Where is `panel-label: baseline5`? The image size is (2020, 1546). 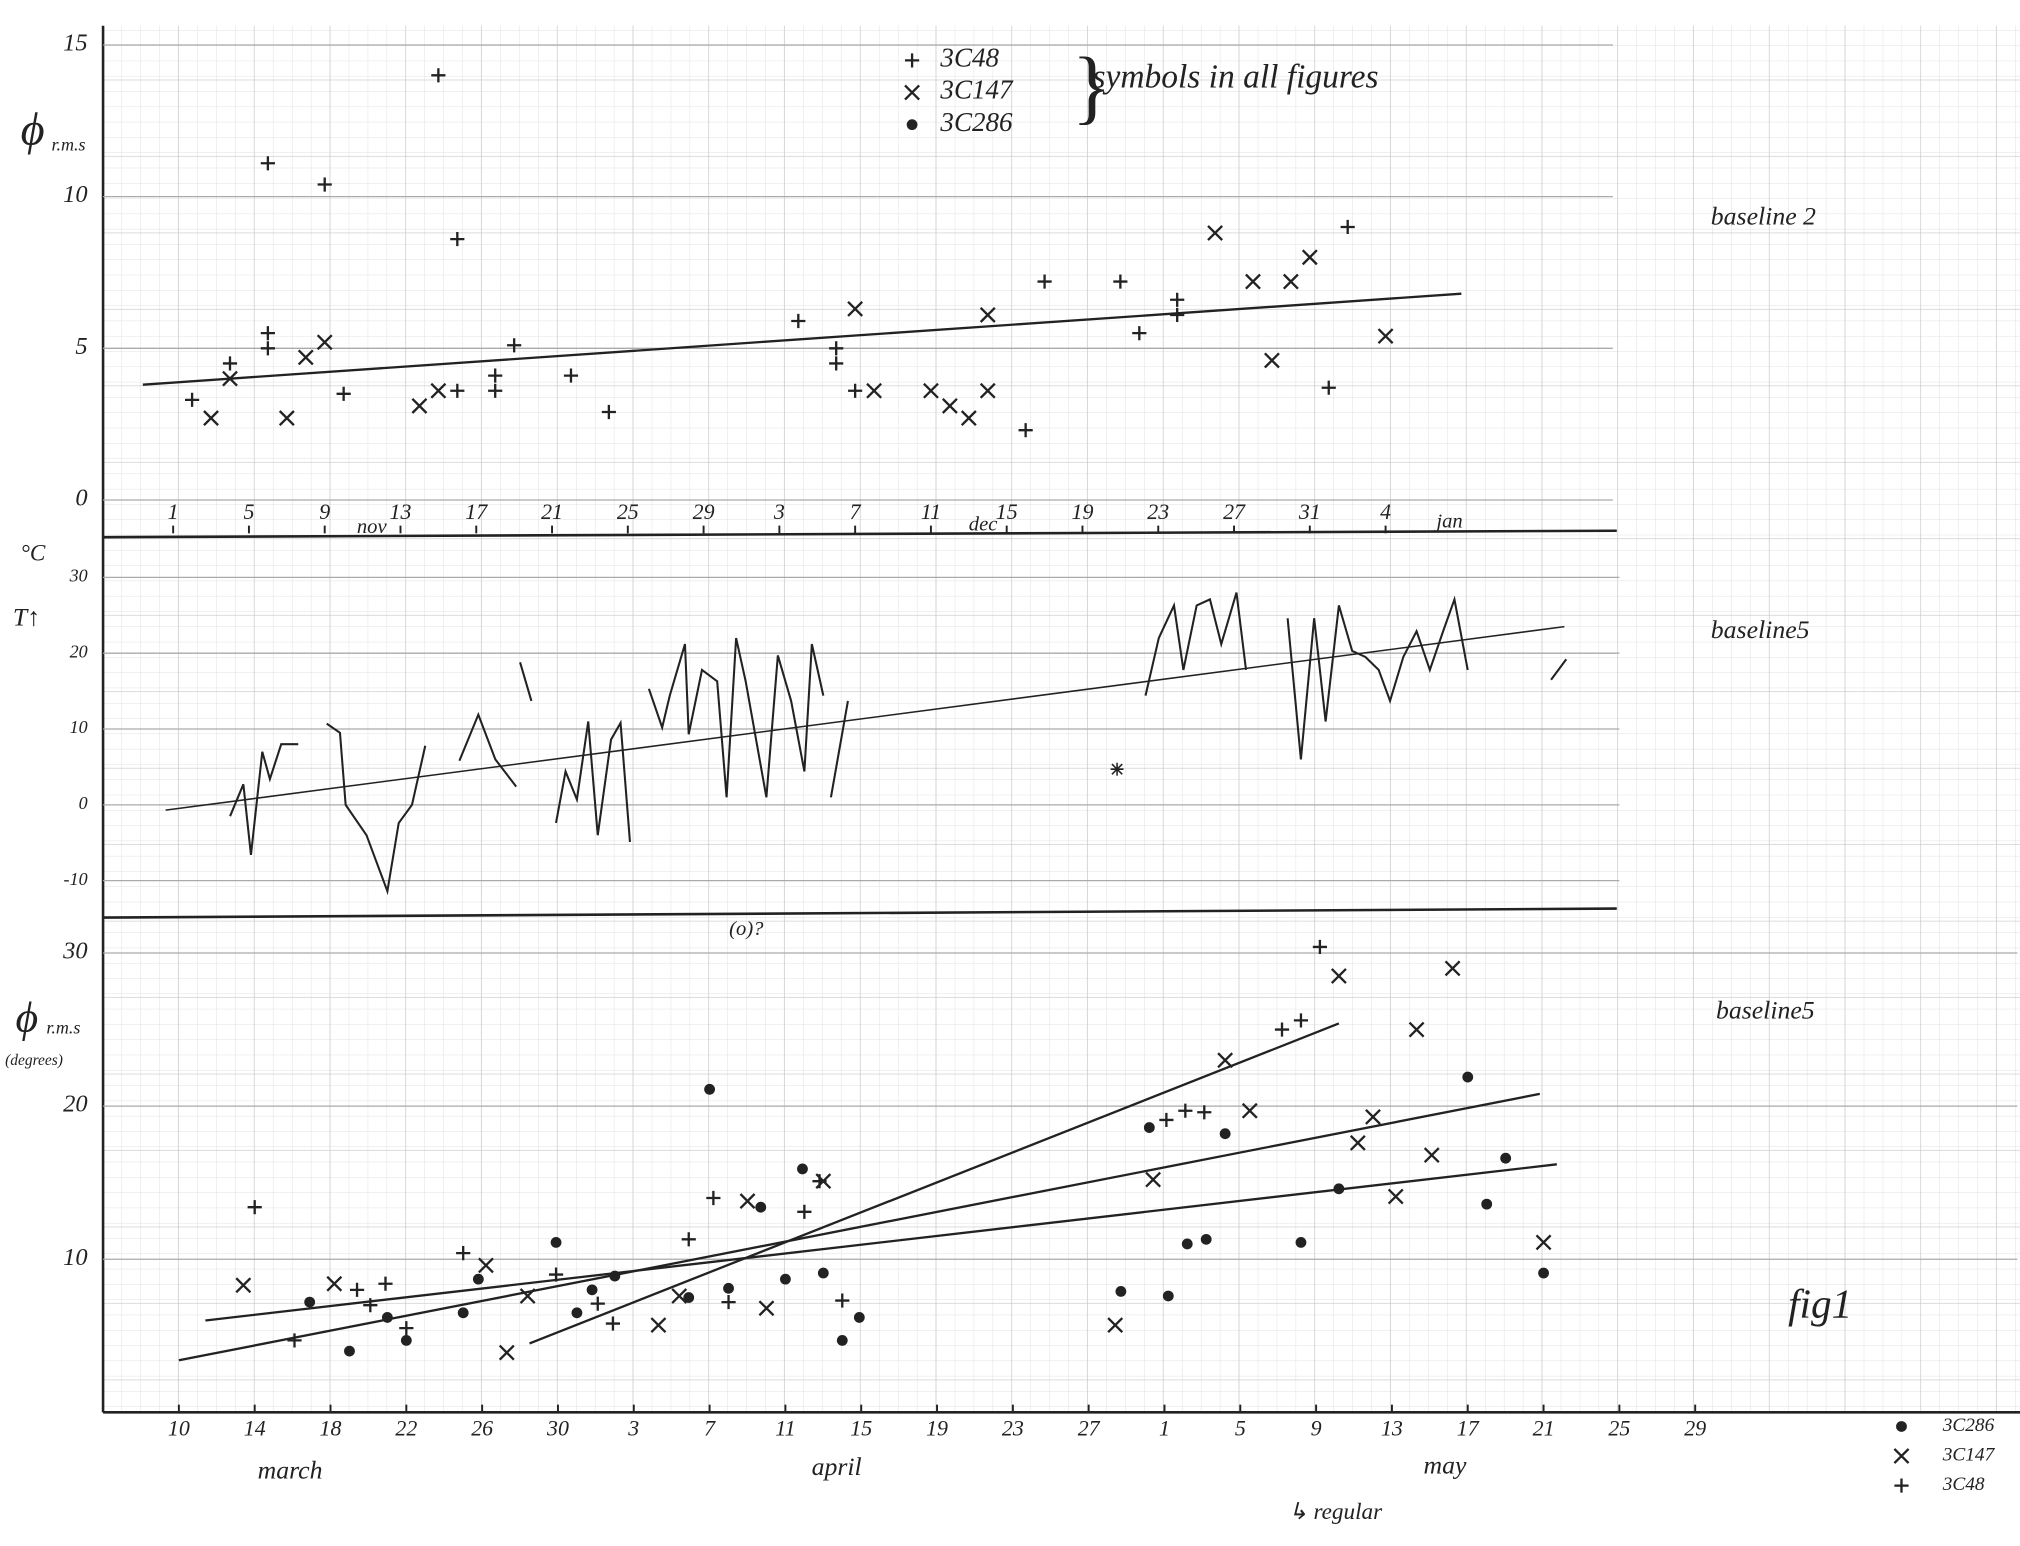 panel-label: baseline5 is located at coordinates (1760, 629).